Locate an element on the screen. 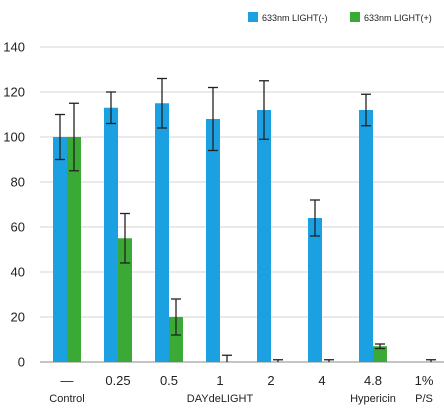  x-tick-label: 0.5 is located at coordinates (169, 380).